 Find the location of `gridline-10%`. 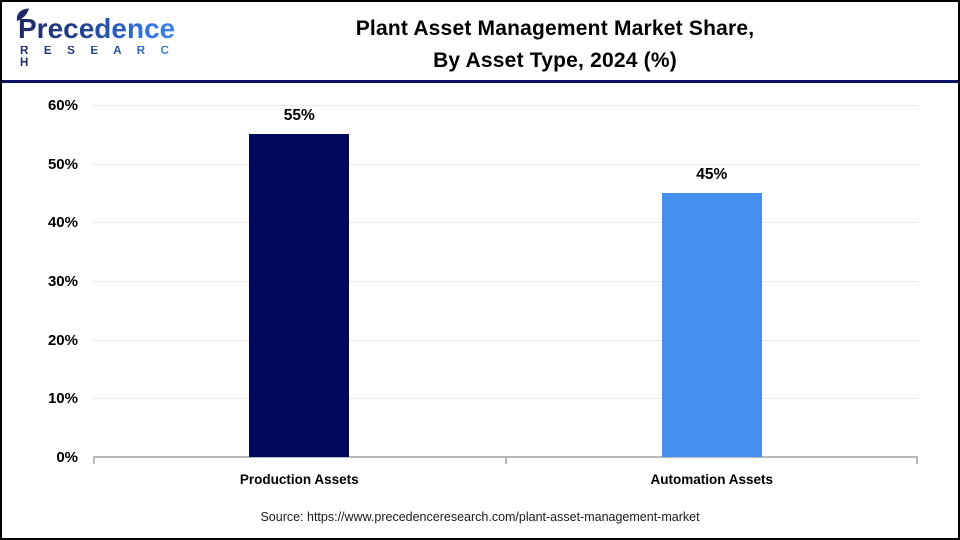

gridline-10% is located at coordinates (505, 399).